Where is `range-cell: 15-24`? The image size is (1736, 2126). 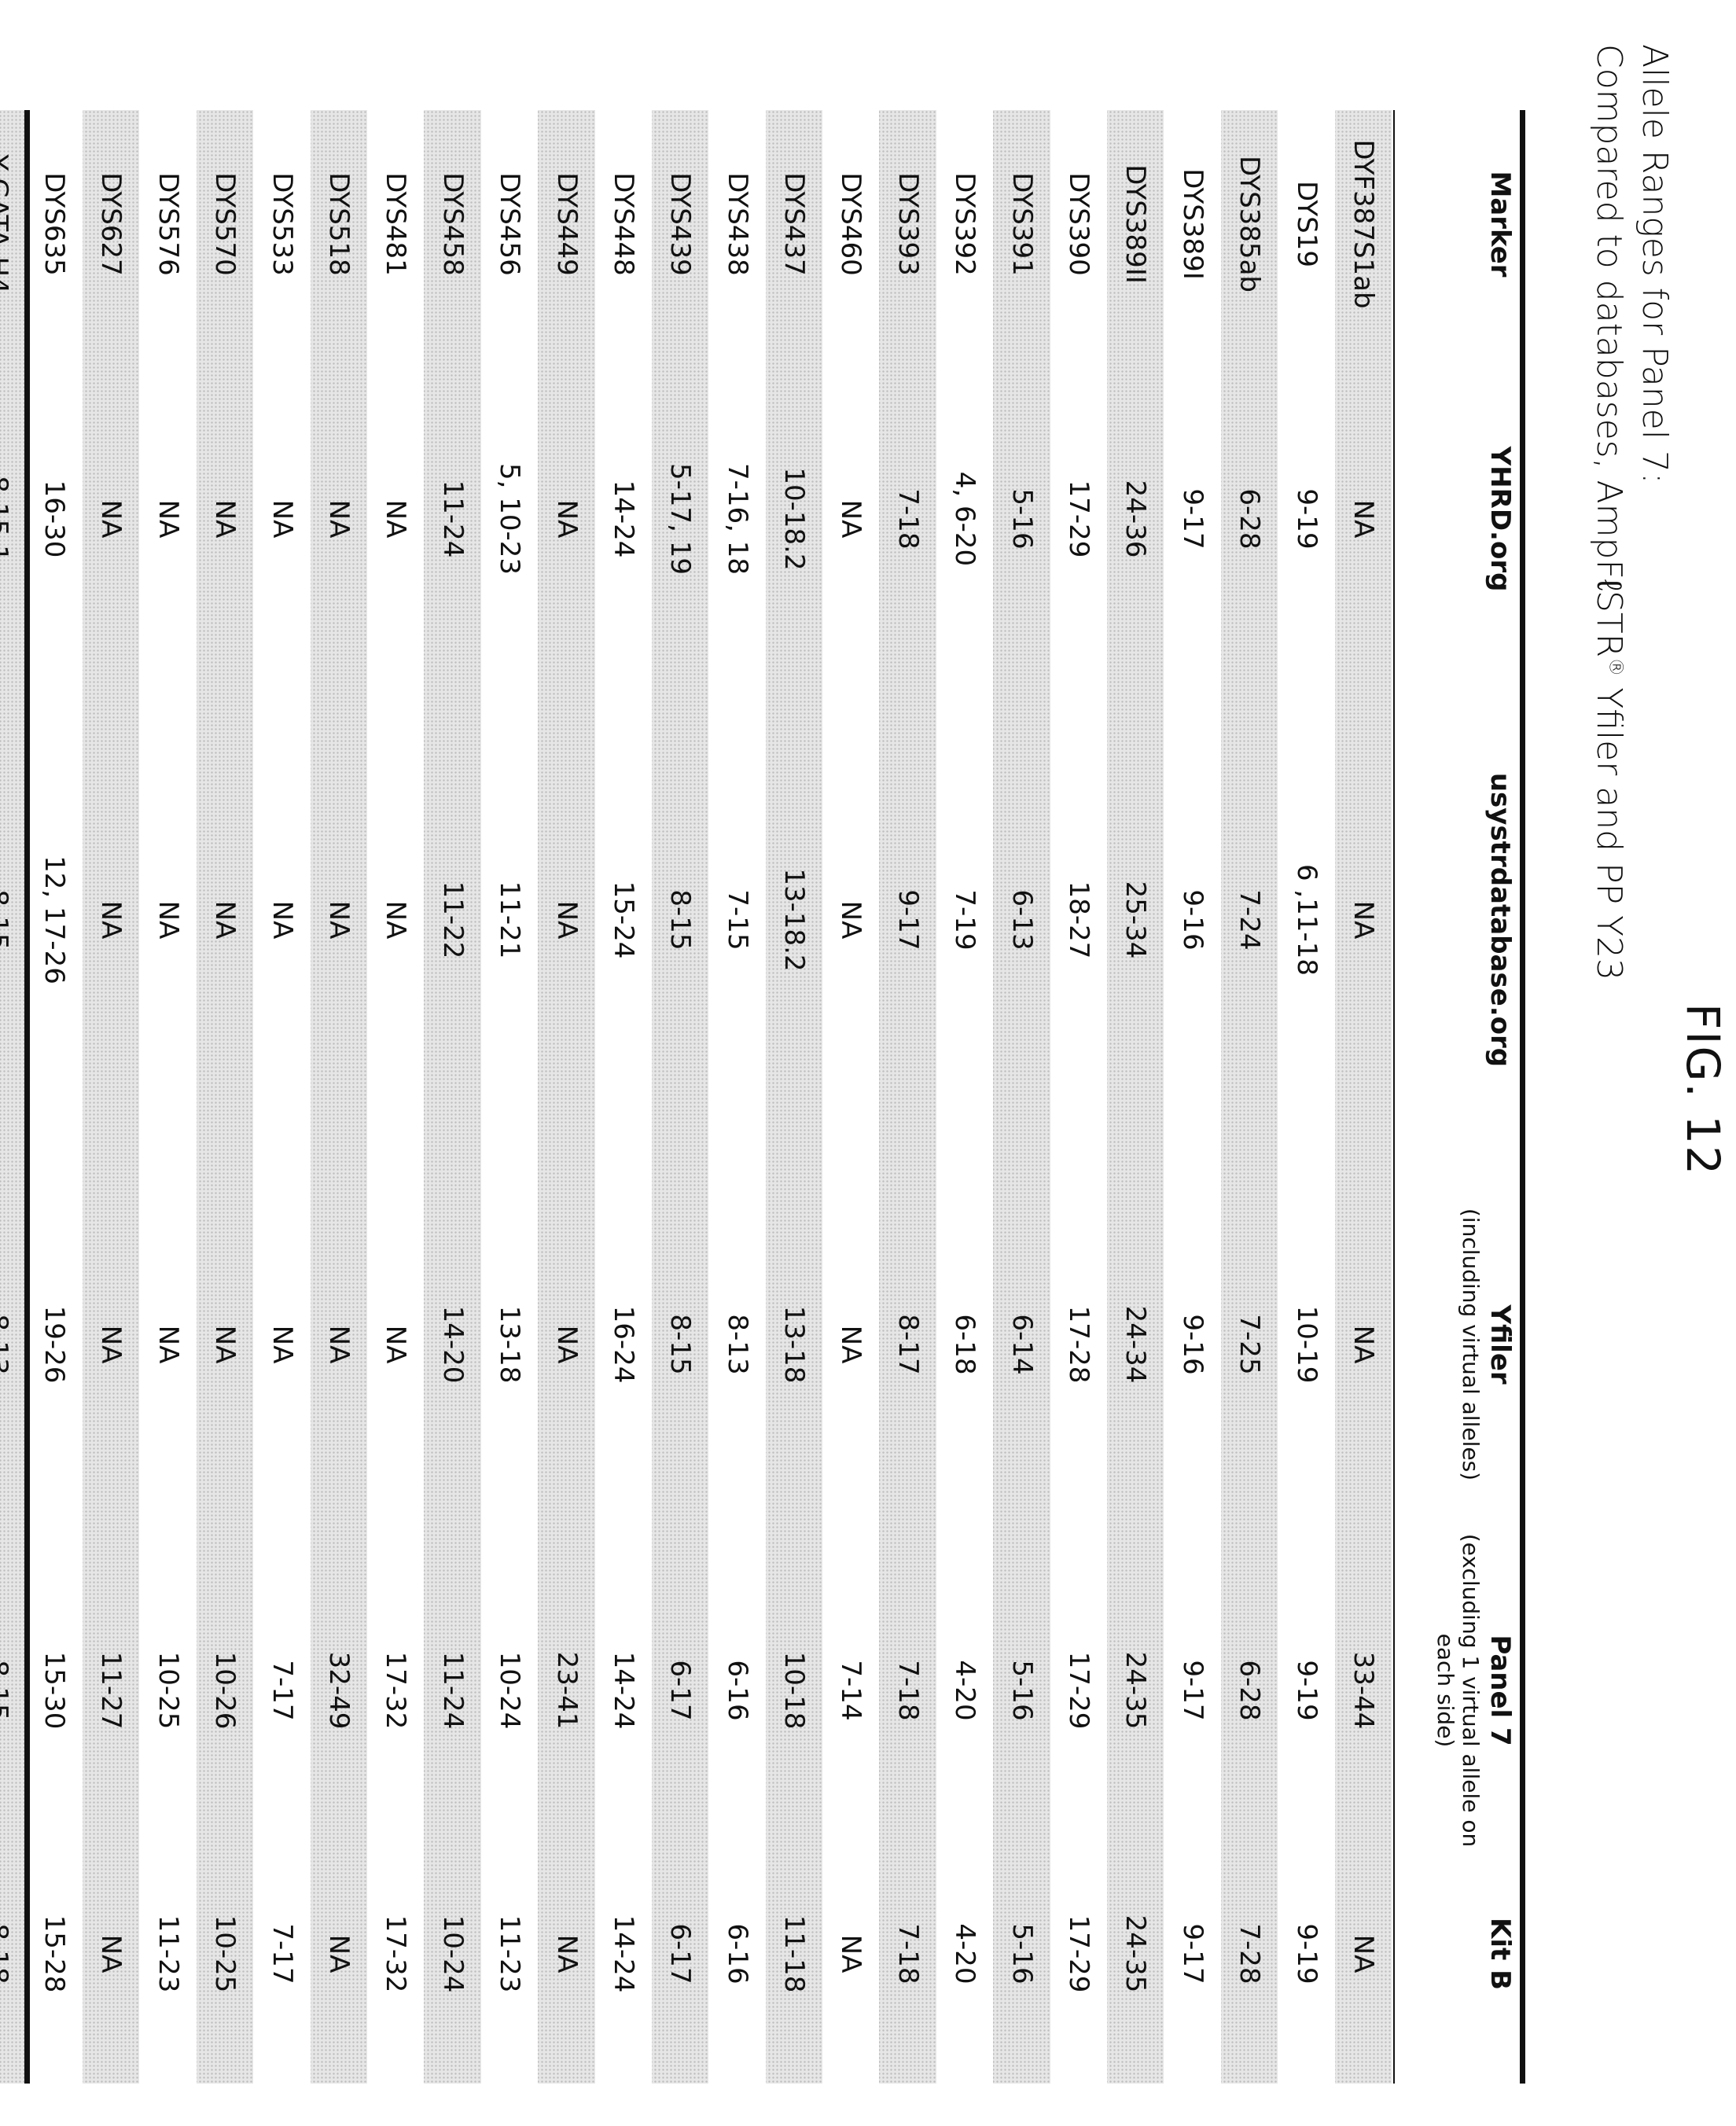 range-cell: 15-24 is located at coordinates (623, 920).